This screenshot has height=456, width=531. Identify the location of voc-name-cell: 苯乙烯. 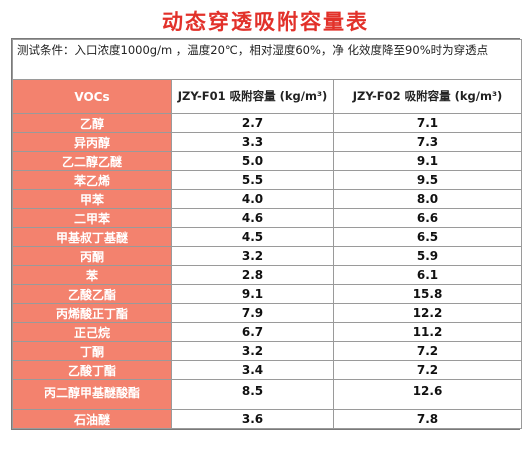
(92, 180).